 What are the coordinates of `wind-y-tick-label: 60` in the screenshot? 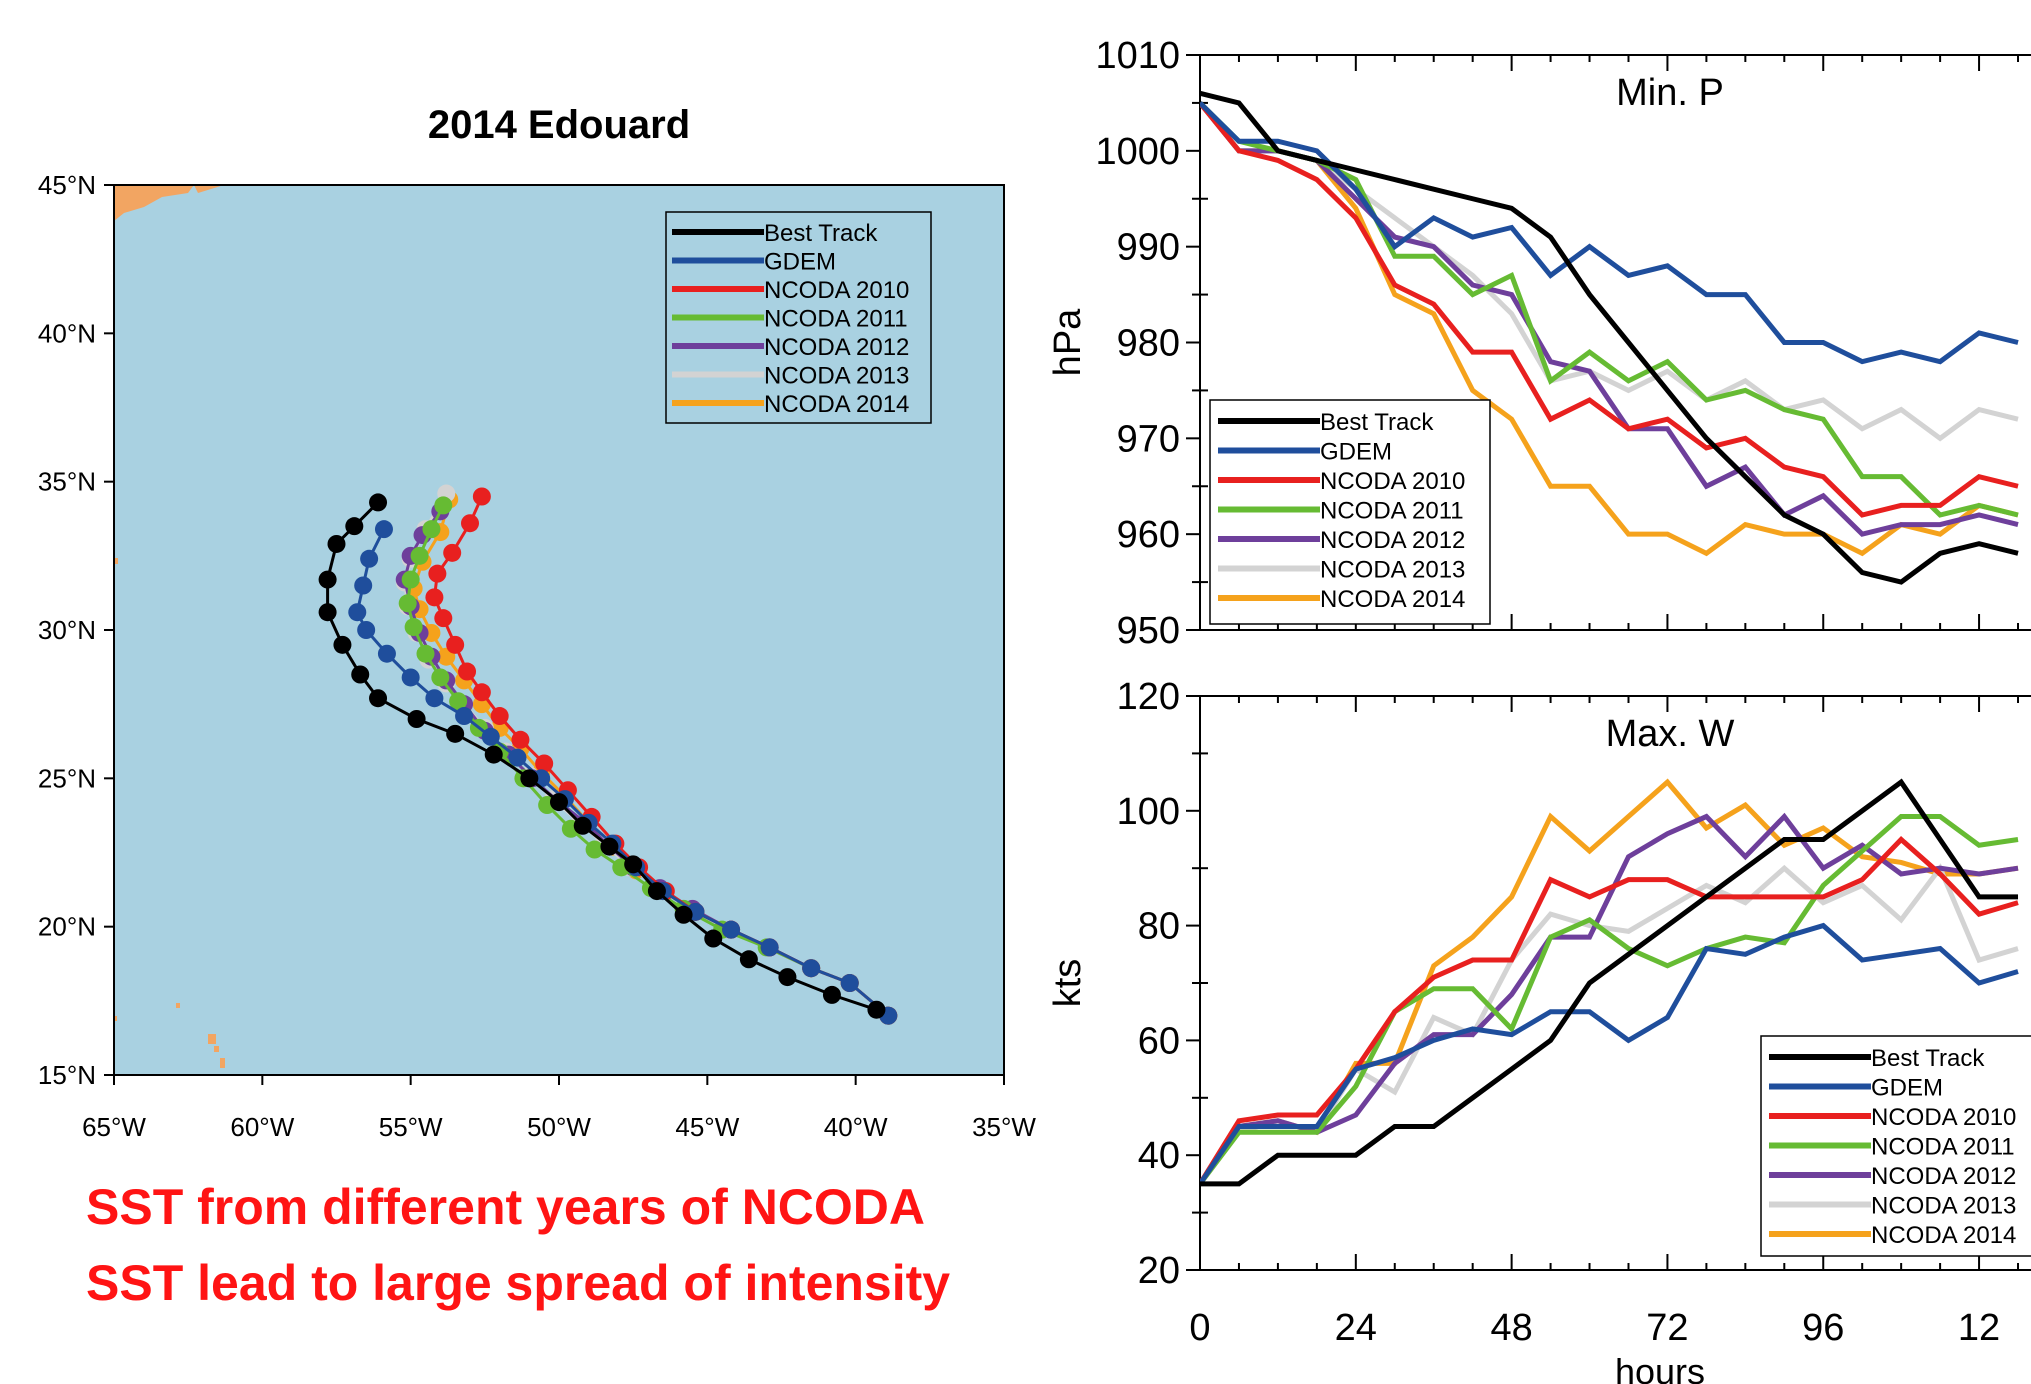 It's located at (1159, 1041).